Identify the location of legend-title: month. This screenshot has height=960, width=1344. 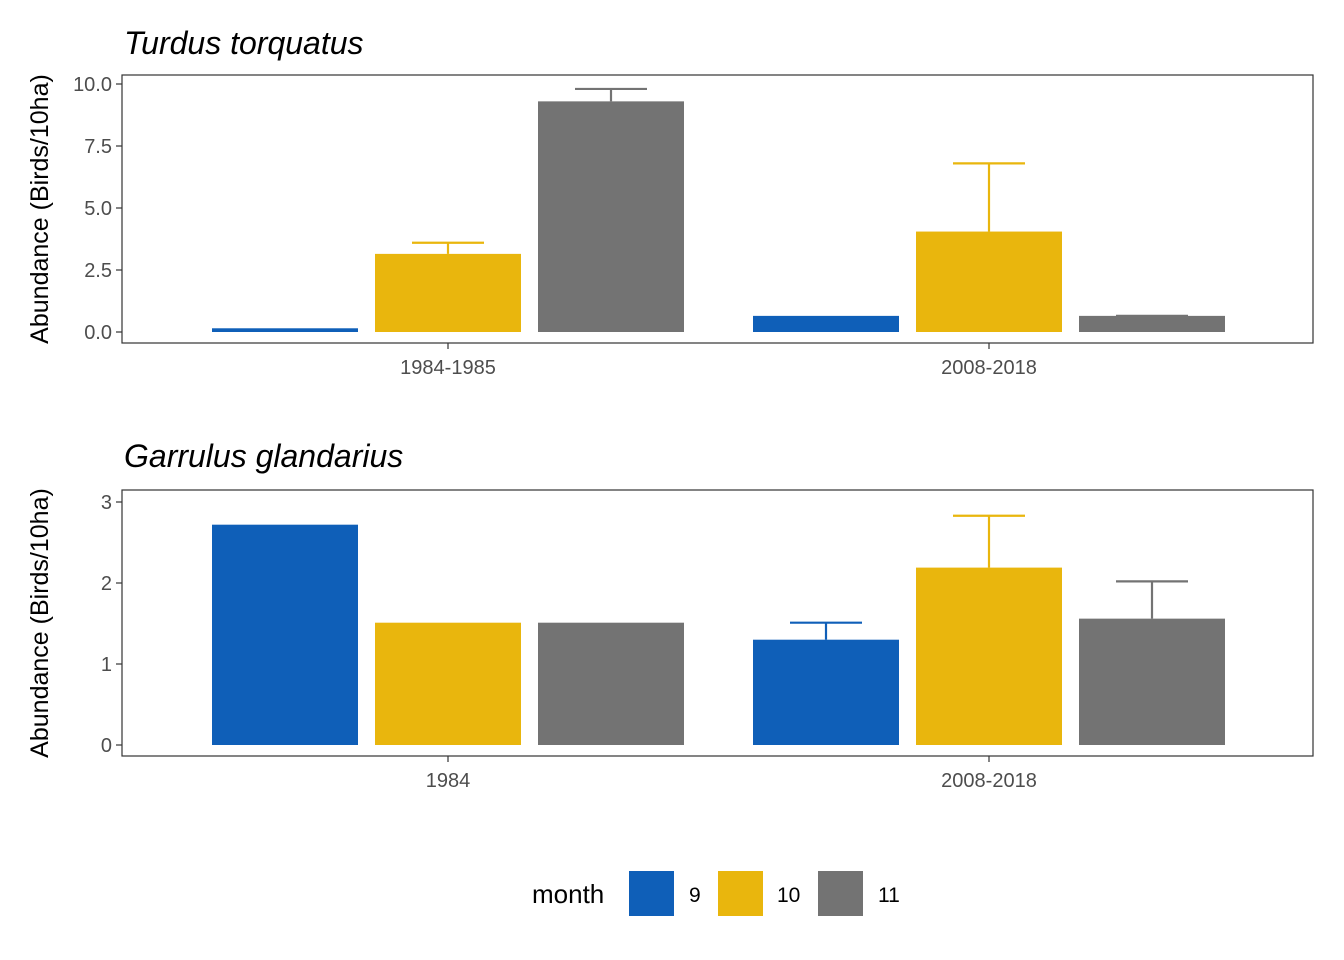
(568, 894).